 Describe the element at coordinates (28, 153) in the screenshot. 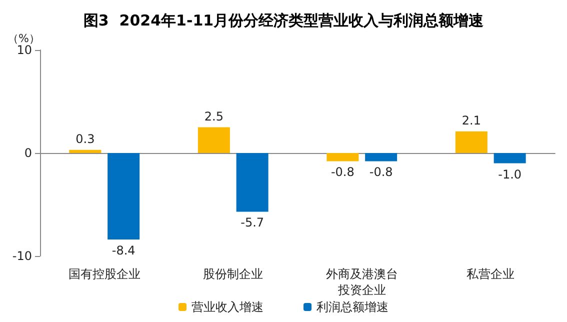

I see `y-tick-label: 0` at that location.